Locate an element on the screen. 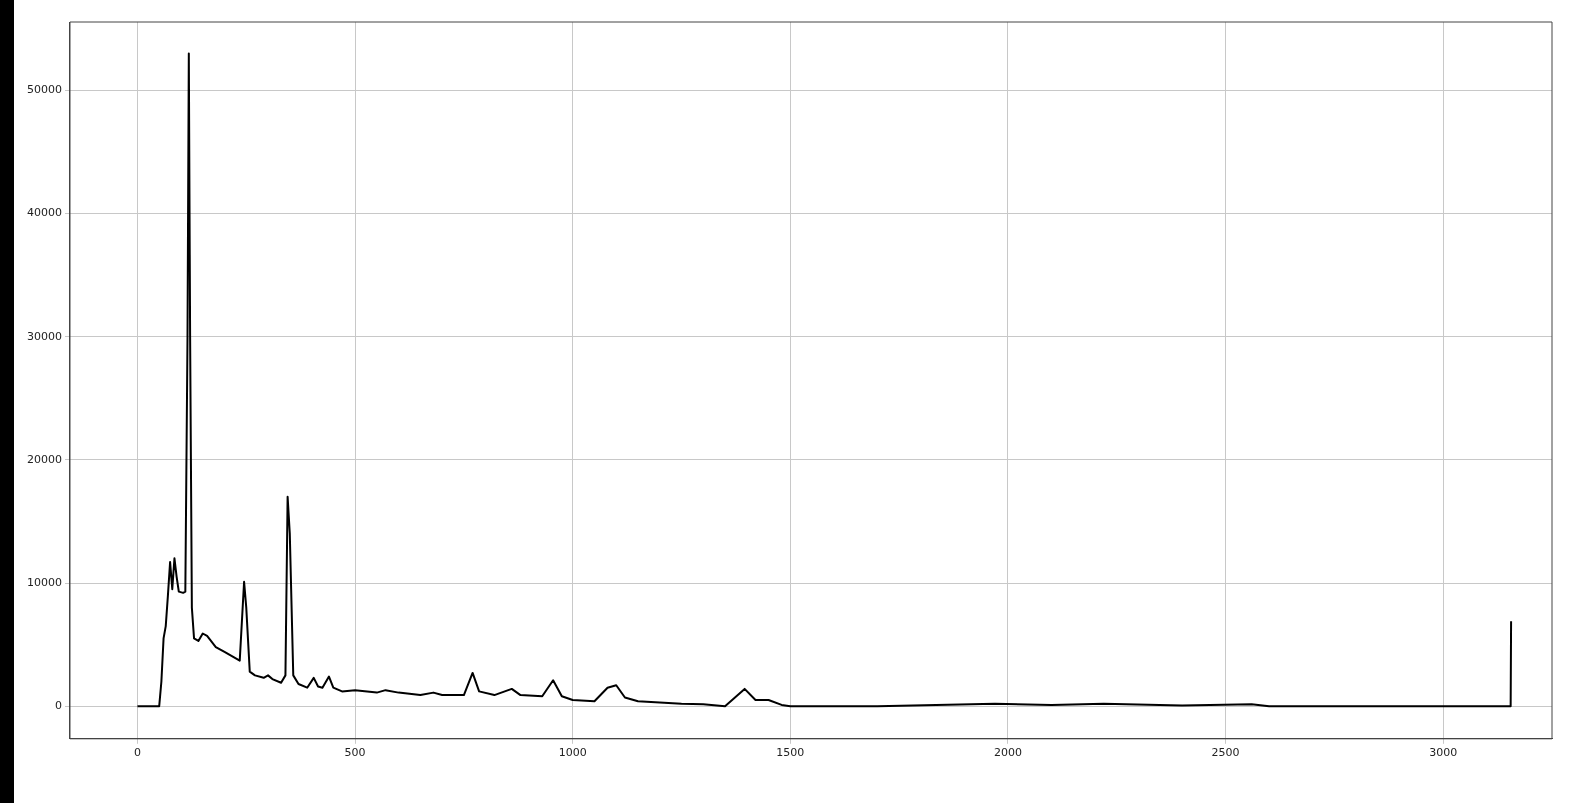 The image size is (1572, 803). x-tick-label: 1000 is located at coordinates (572, 753).